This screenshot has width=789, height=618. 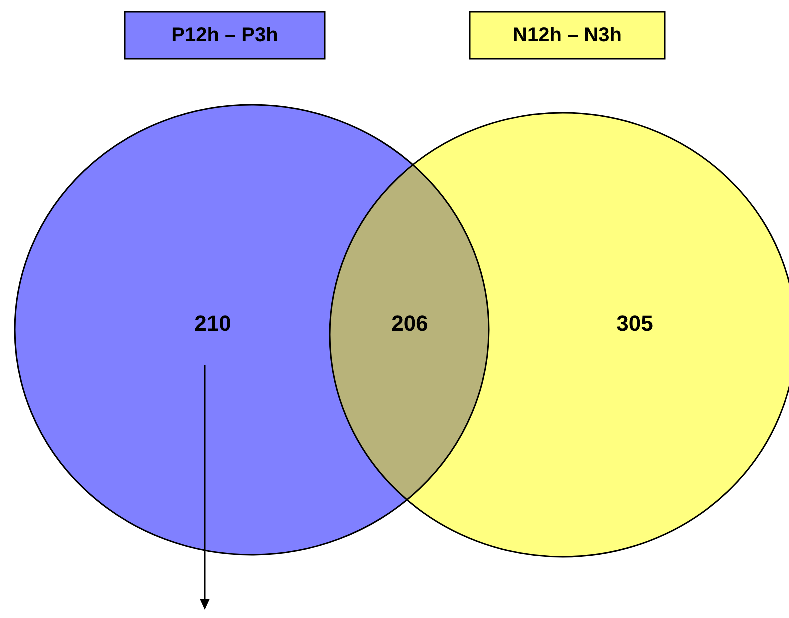 What do you see at coordinates (225, 35) in the screenshot?
I see `category-label: P12h – P3h` at bounding box center [225, 35].